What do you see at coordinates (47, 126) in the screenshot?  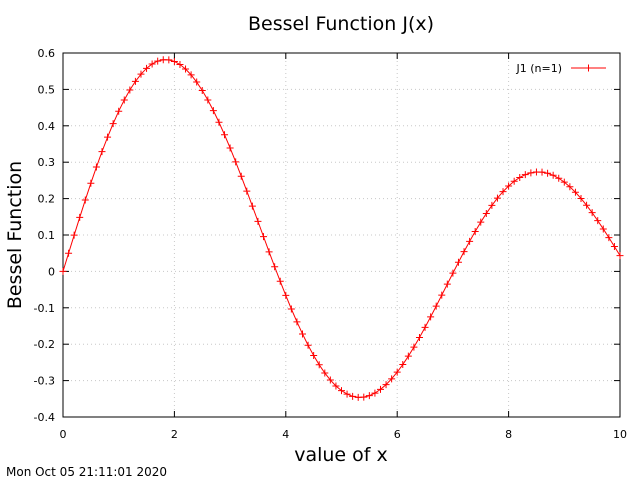 I see `y-tick-label: 0.4` at bounding box center [47, 126].